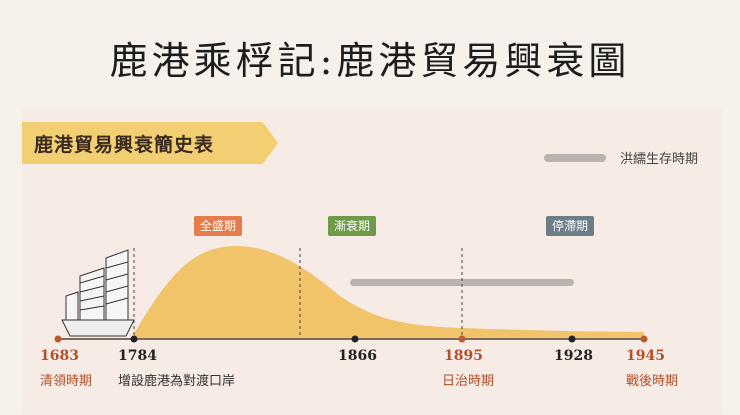 Image resolution: width=740 pixels, height=415 pixels. I want to click on caption-1784: 增設鹿港為對渡口岸, so click(177, 381).